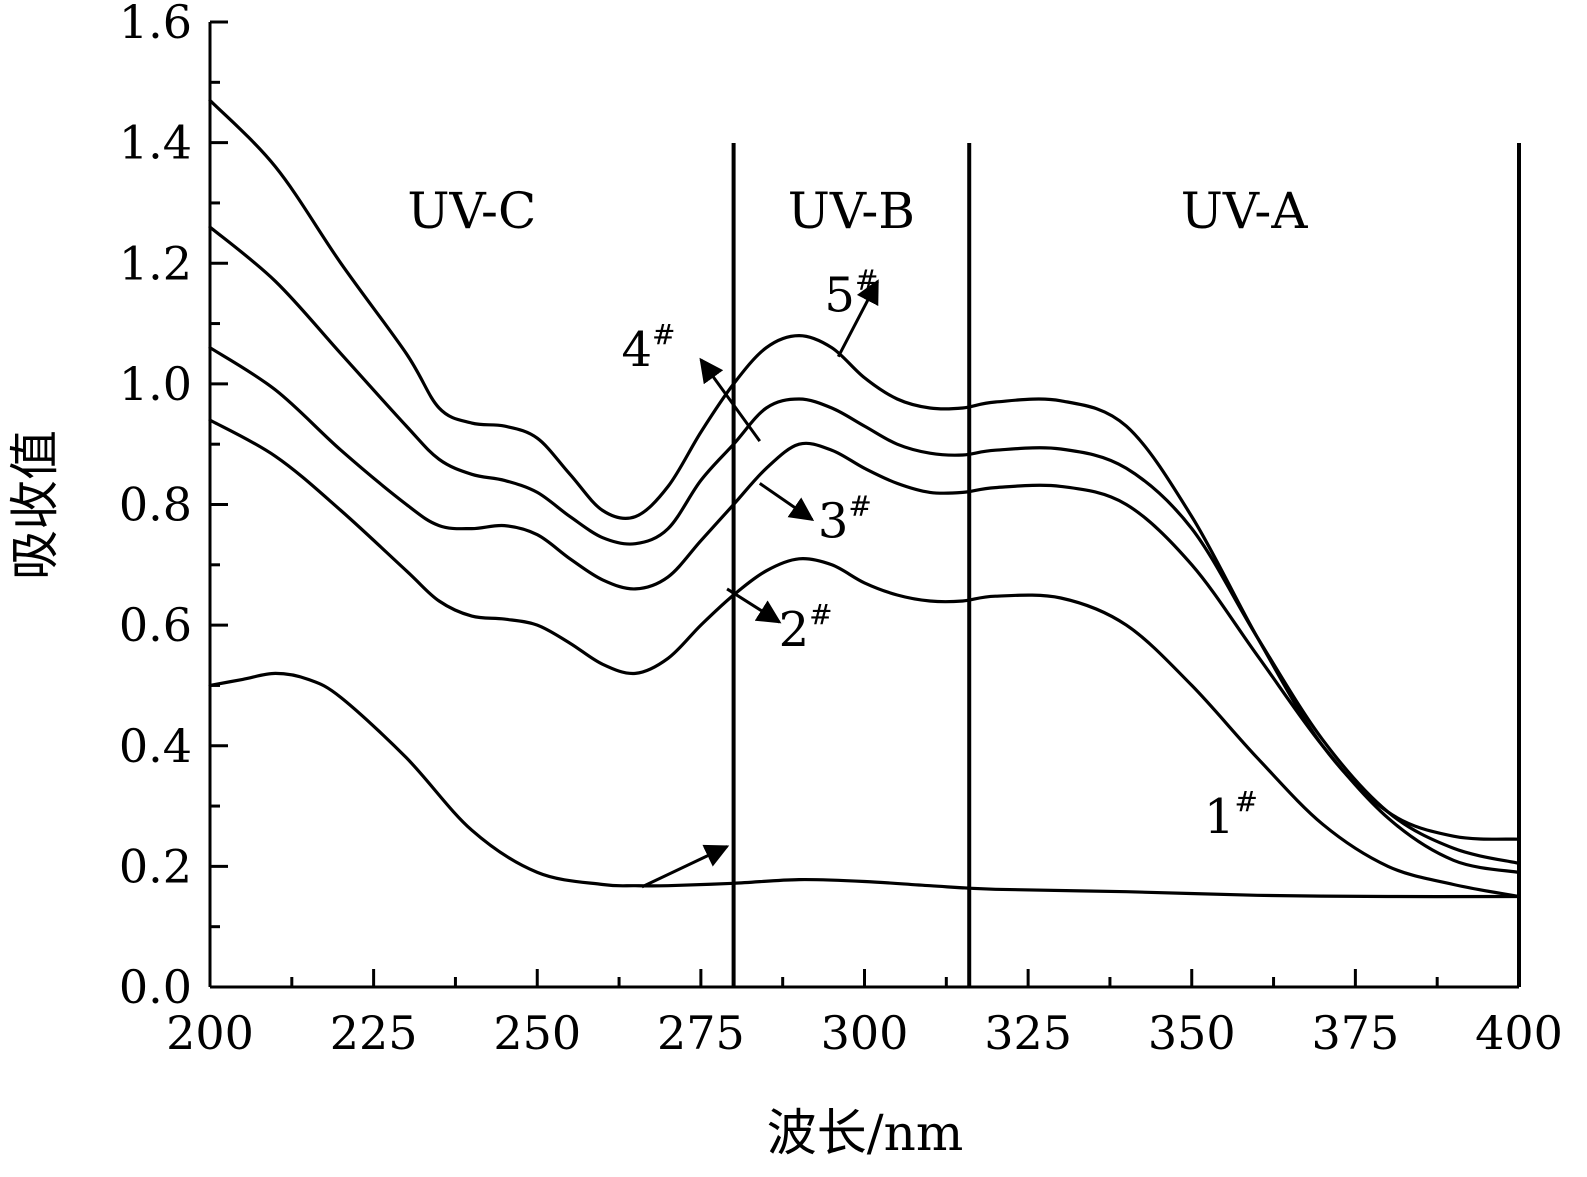  What do you see at coordinates (701, 1033) in the screenshot?
I see `x-tick-label: 275` at bounding box center [701, 1033].